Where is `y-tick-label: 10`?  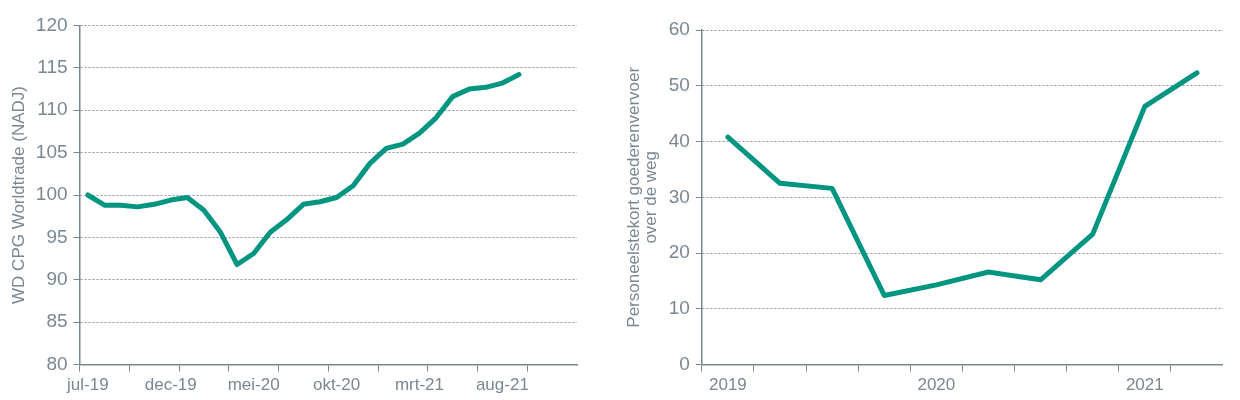 y-tick-label: 10 is located at coordinates (679, 308).